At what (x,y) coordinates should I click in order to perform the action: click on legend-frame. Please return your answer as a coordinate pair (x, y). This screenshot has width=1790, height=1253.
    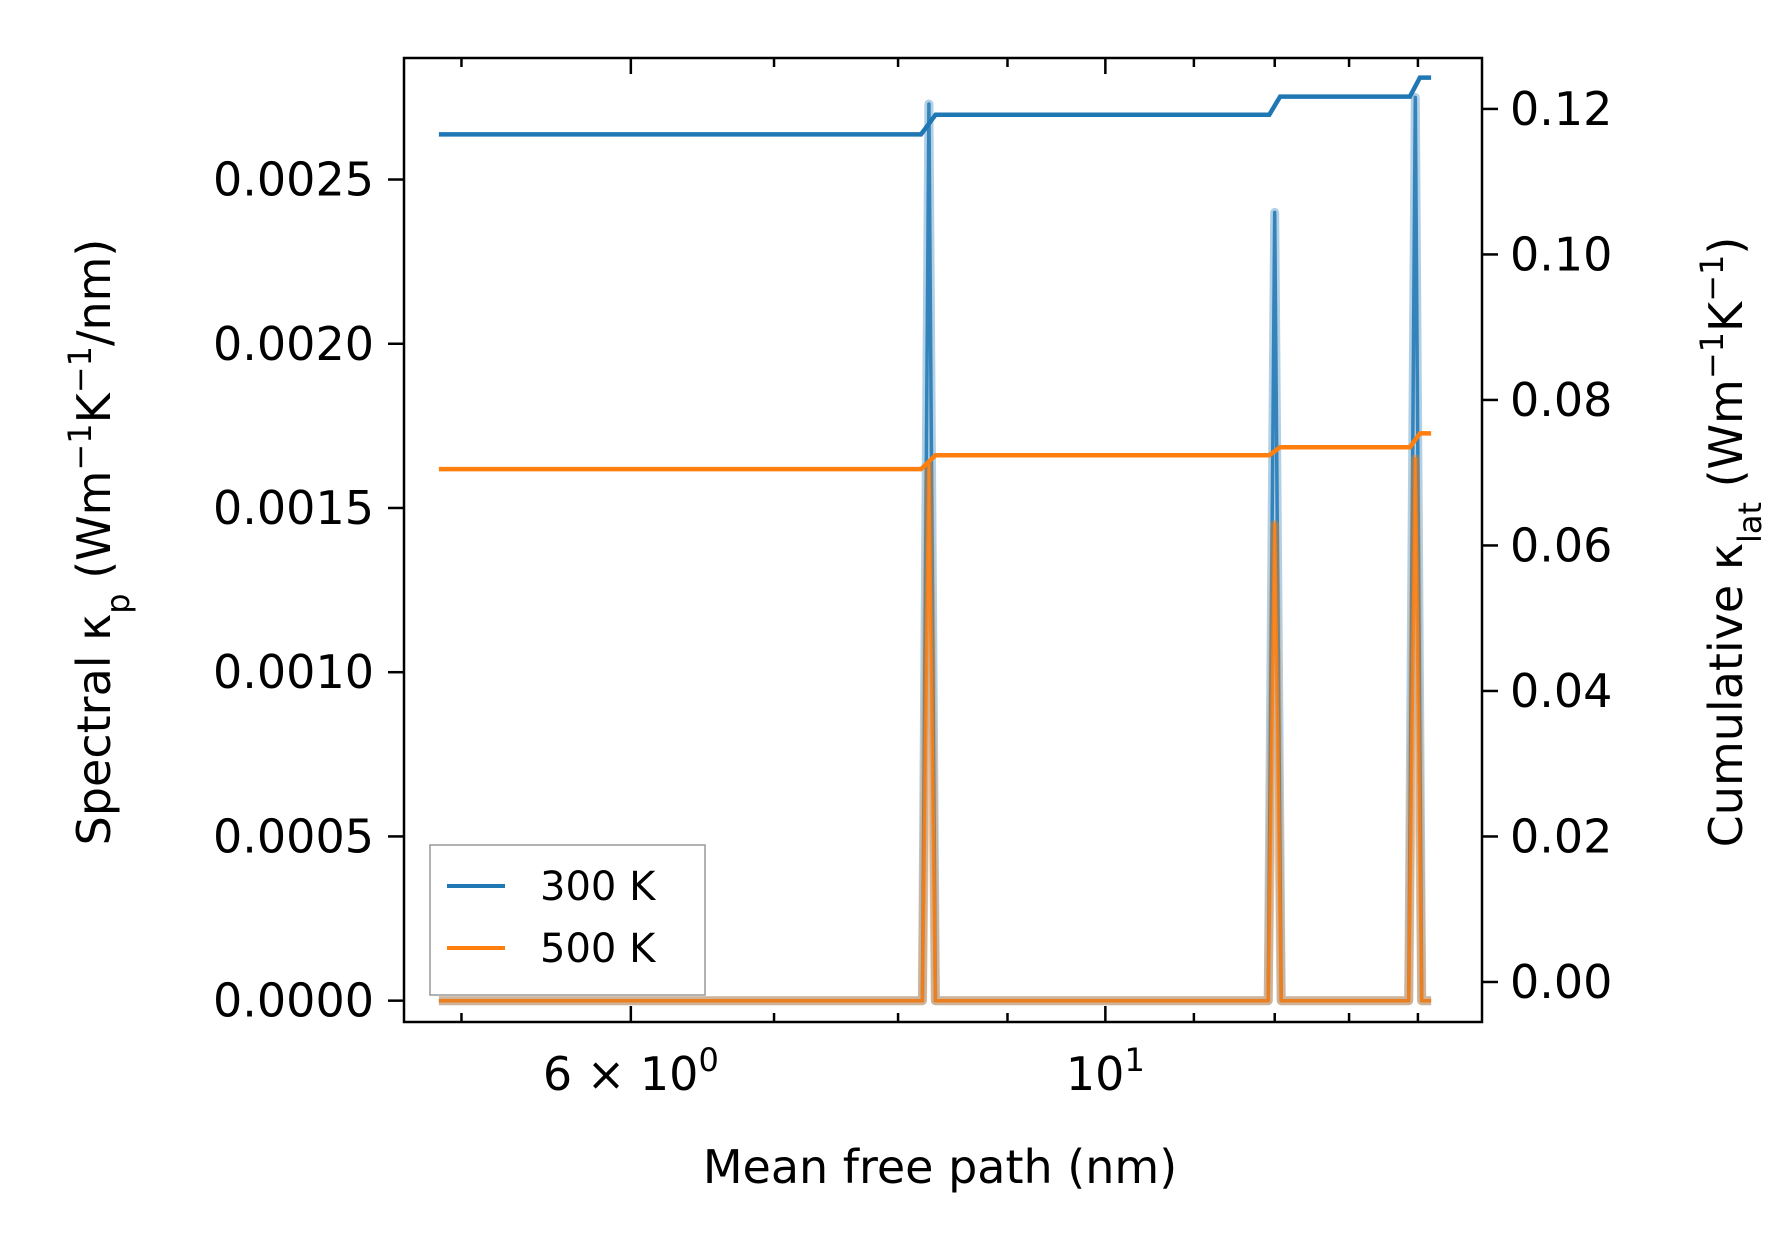
    Looking at the image, I should click on (567, 920).